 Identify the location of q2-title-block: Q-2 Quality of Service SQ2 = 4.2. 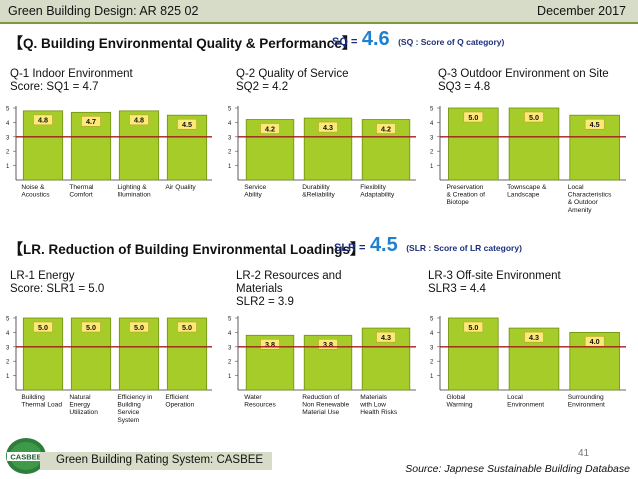
(292, 81).